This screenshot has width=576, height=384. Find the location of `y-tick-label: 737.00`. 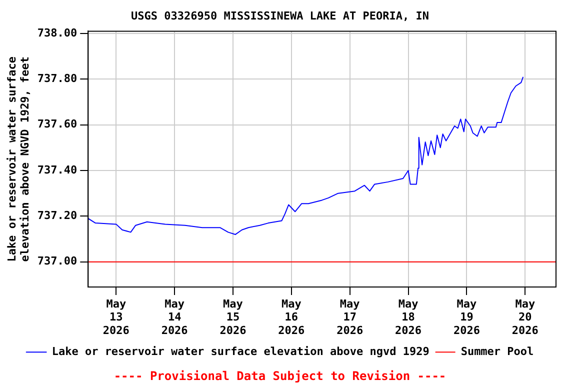

y-tick-label: 737.00 is located at coordinates (57, 261).